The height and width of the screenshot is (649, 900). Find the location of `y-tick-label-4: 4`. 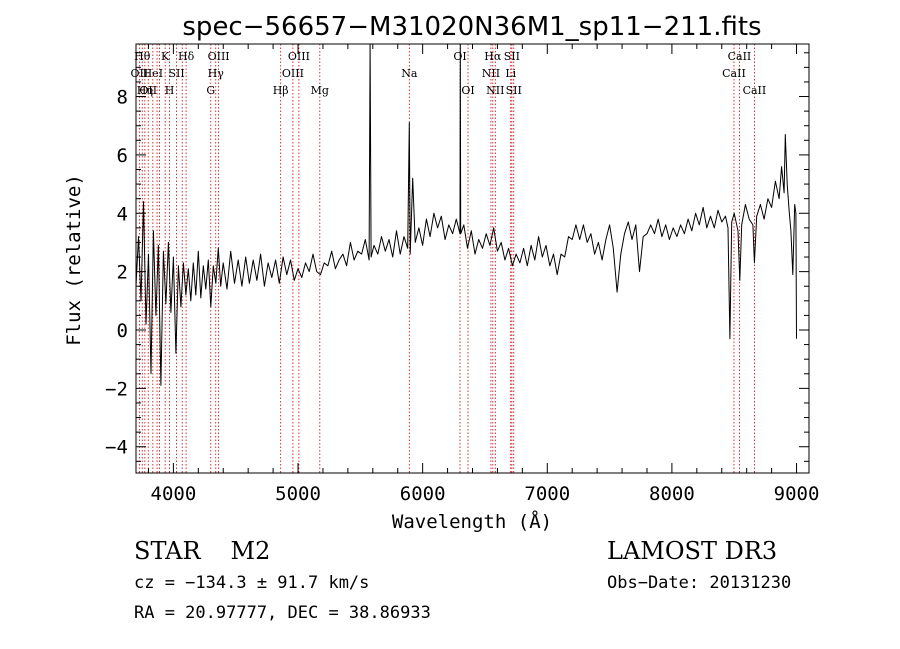

y-tick-label-4: 4 is located at coordinates (122, 214).